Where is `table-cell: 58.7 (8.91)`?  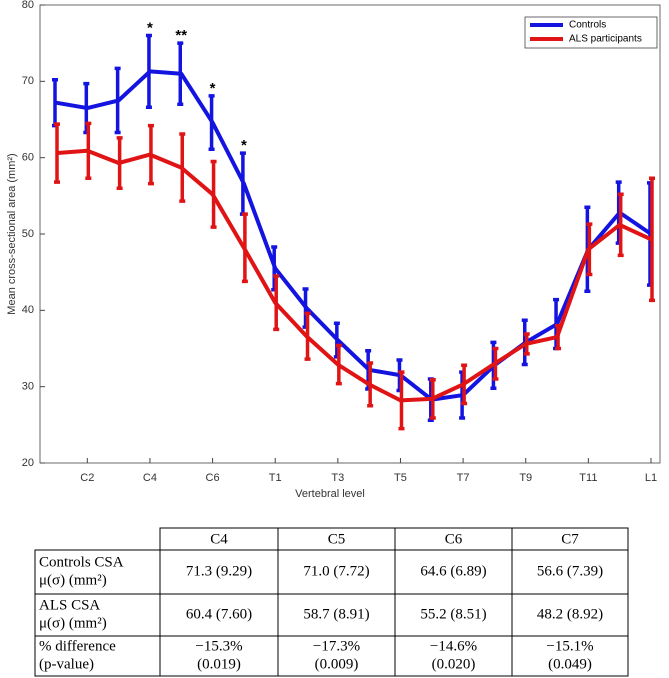 table-cell: 58.7 (8.91) is located at coordinates (336, 614).